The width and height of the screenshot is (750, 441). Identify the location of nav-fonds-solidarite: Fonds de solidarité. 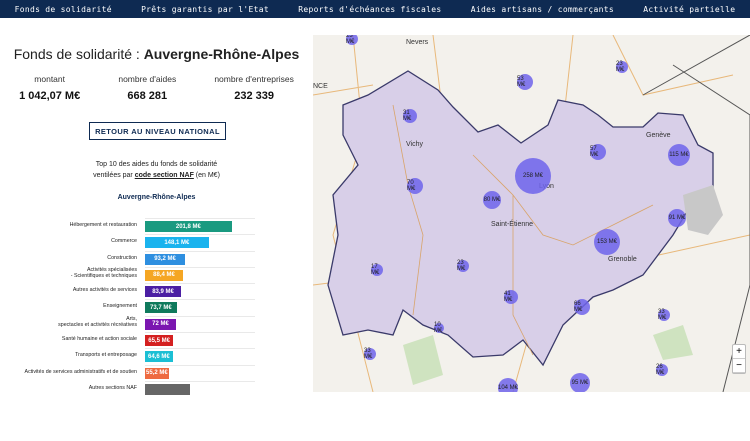
(63, 9).